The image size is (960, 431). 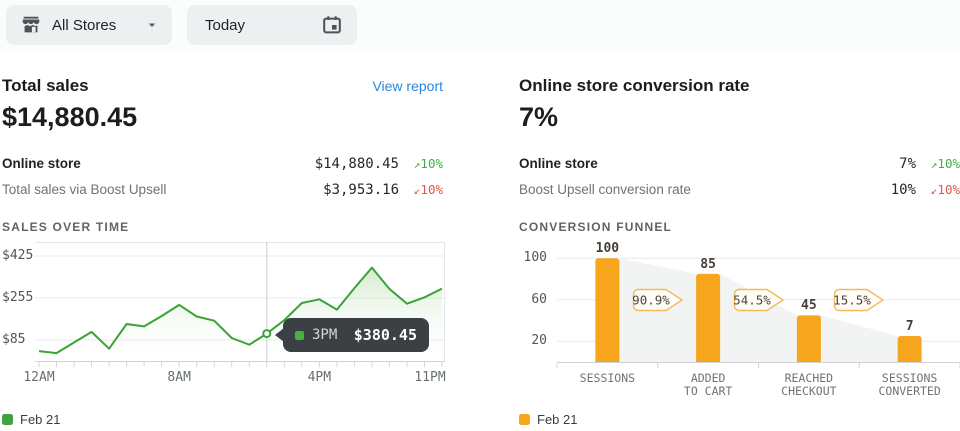 I want to click on series-swatch, so click(x=299, y=335).